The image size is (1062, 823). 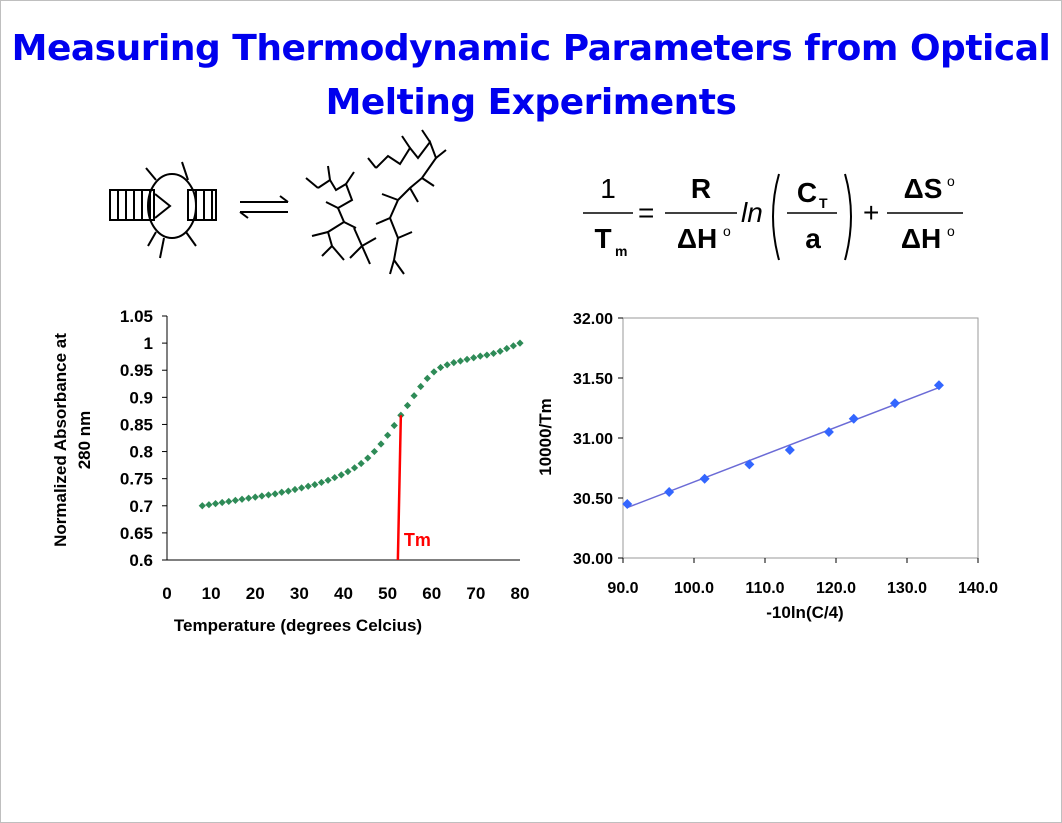 What do you see at coordinates (773, 217) in the screenshot?
I see `vant-hoff-equation: 1 T m = R ΔH o ln C T a + ΔS o ΔH o` at bounding box center [773, 217].